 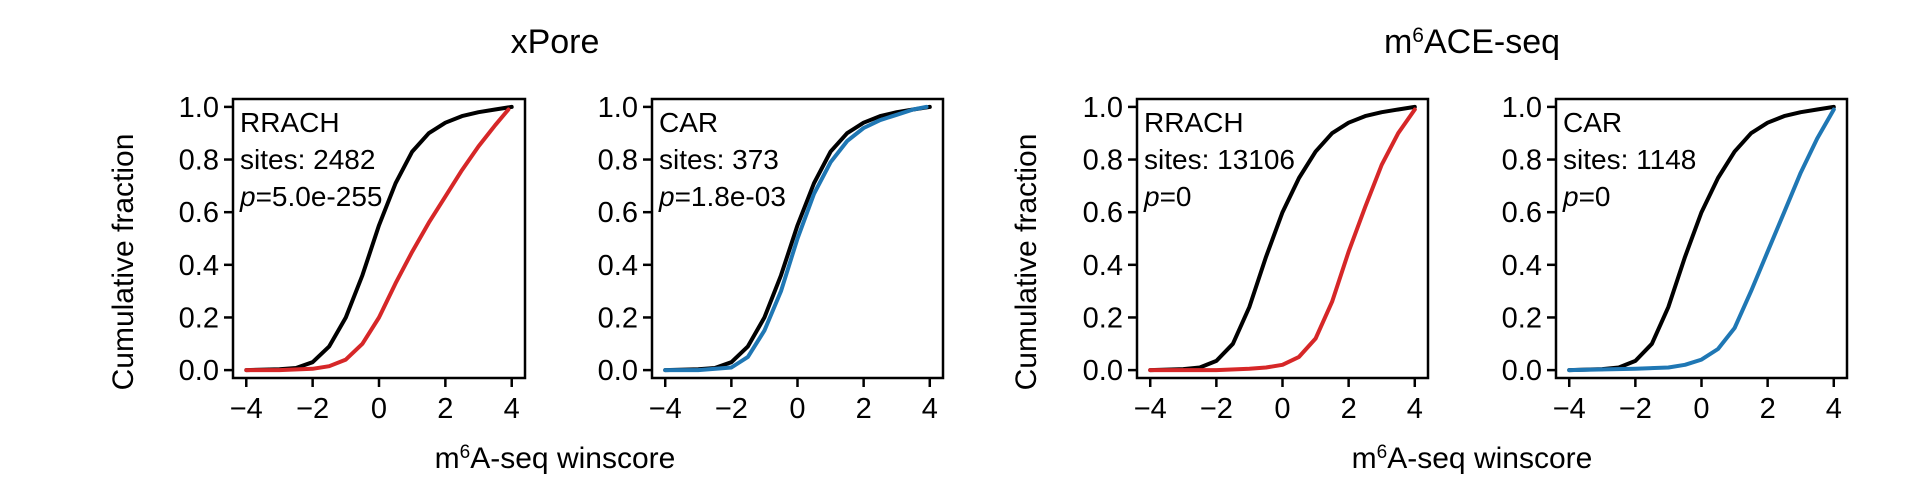 What do you see at coordinates (555, 42) in the screenshot?
I see `group-title-xpore: xPore` at bounding box center [555, 42].